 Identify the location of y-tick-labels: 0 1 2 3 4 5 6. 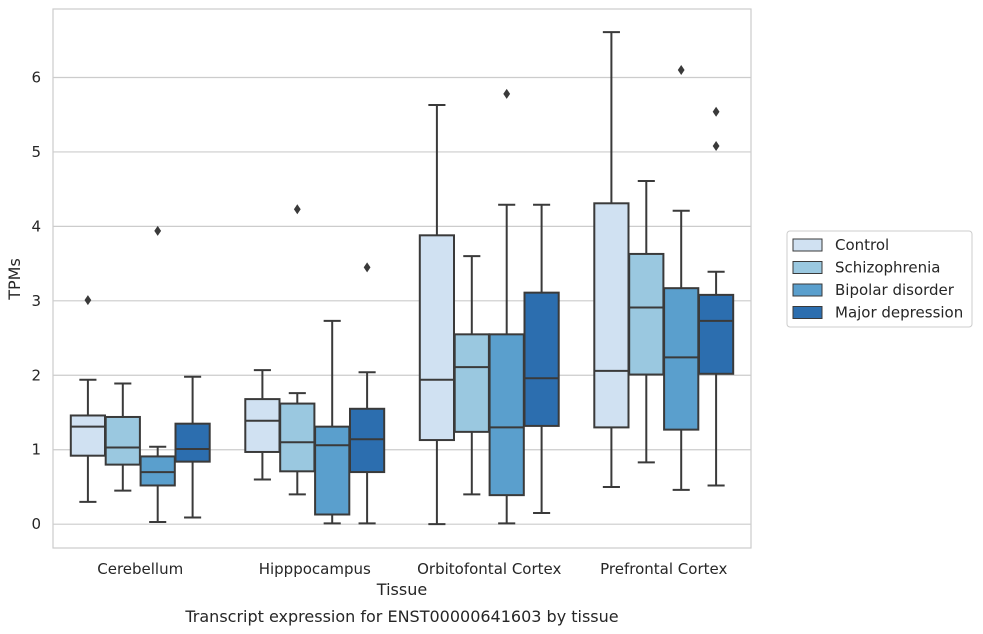
(36, 300).